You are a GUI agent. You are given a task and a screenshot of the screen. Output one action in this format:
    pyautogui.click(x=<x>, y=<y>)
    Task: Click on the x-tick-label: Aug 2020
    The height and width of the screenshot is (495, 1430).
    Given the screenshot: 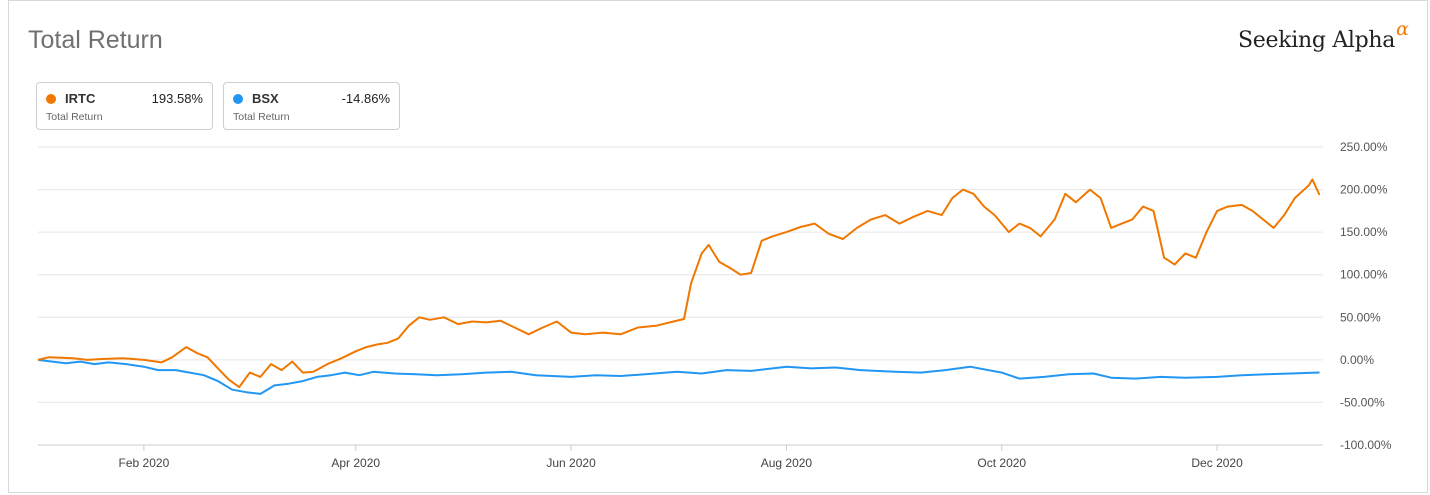 What is the action you would take?
    pyautogui.click(x=787, y=463)
    